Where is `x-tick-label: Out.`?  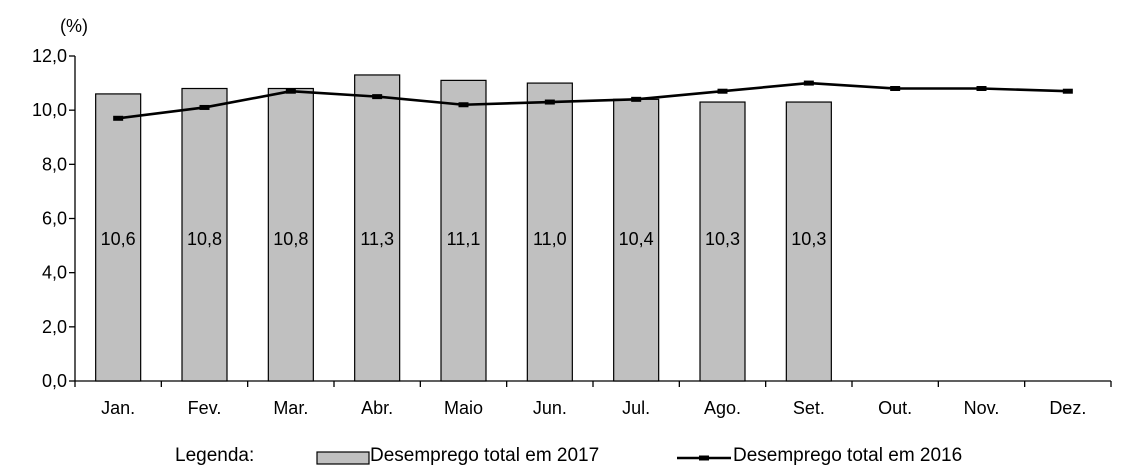
x-tick-label: Out. is located at coordinates (895, 408).